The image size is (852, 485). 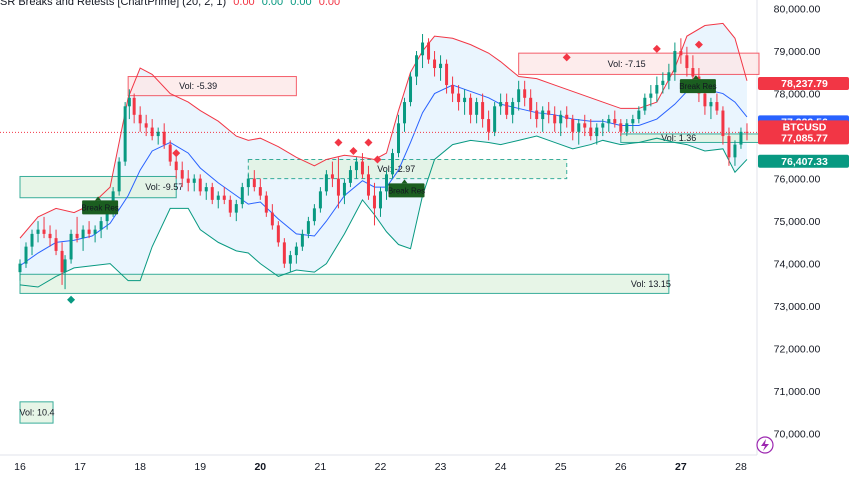 What do you see at coordinates (741, 467) in the screenshot?
I see `x-tick-label: 28` at bounding box center [741, 467].